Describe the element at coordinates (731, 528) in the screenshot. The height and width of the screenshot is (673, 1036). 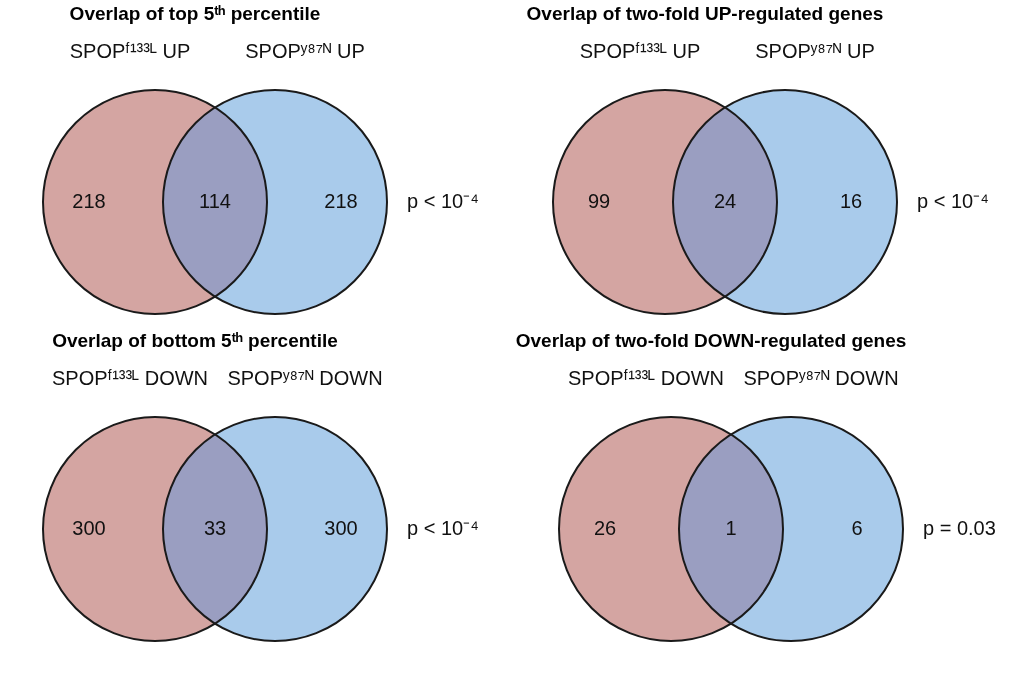
I see `data-label: 1` at that location.